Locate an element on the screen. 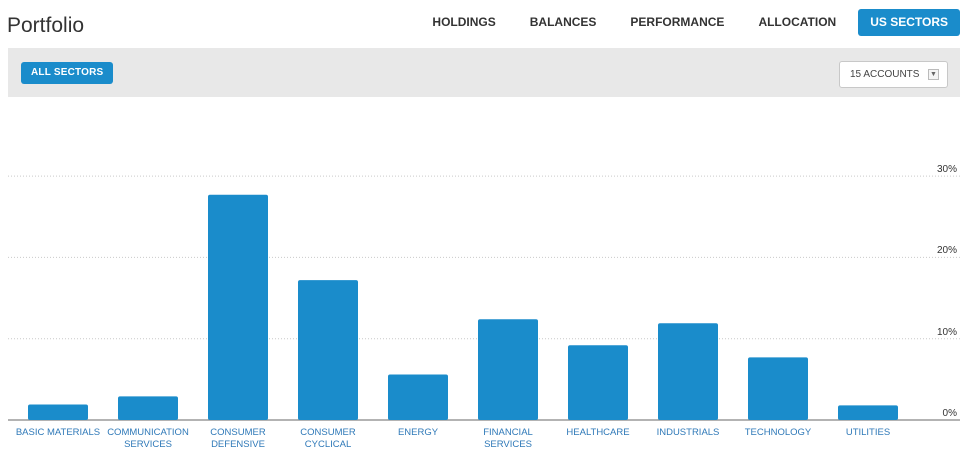 The height and width of the screenshot is (453, 966). x-tick-label: ENERGY is located at coordinates (418, 432).